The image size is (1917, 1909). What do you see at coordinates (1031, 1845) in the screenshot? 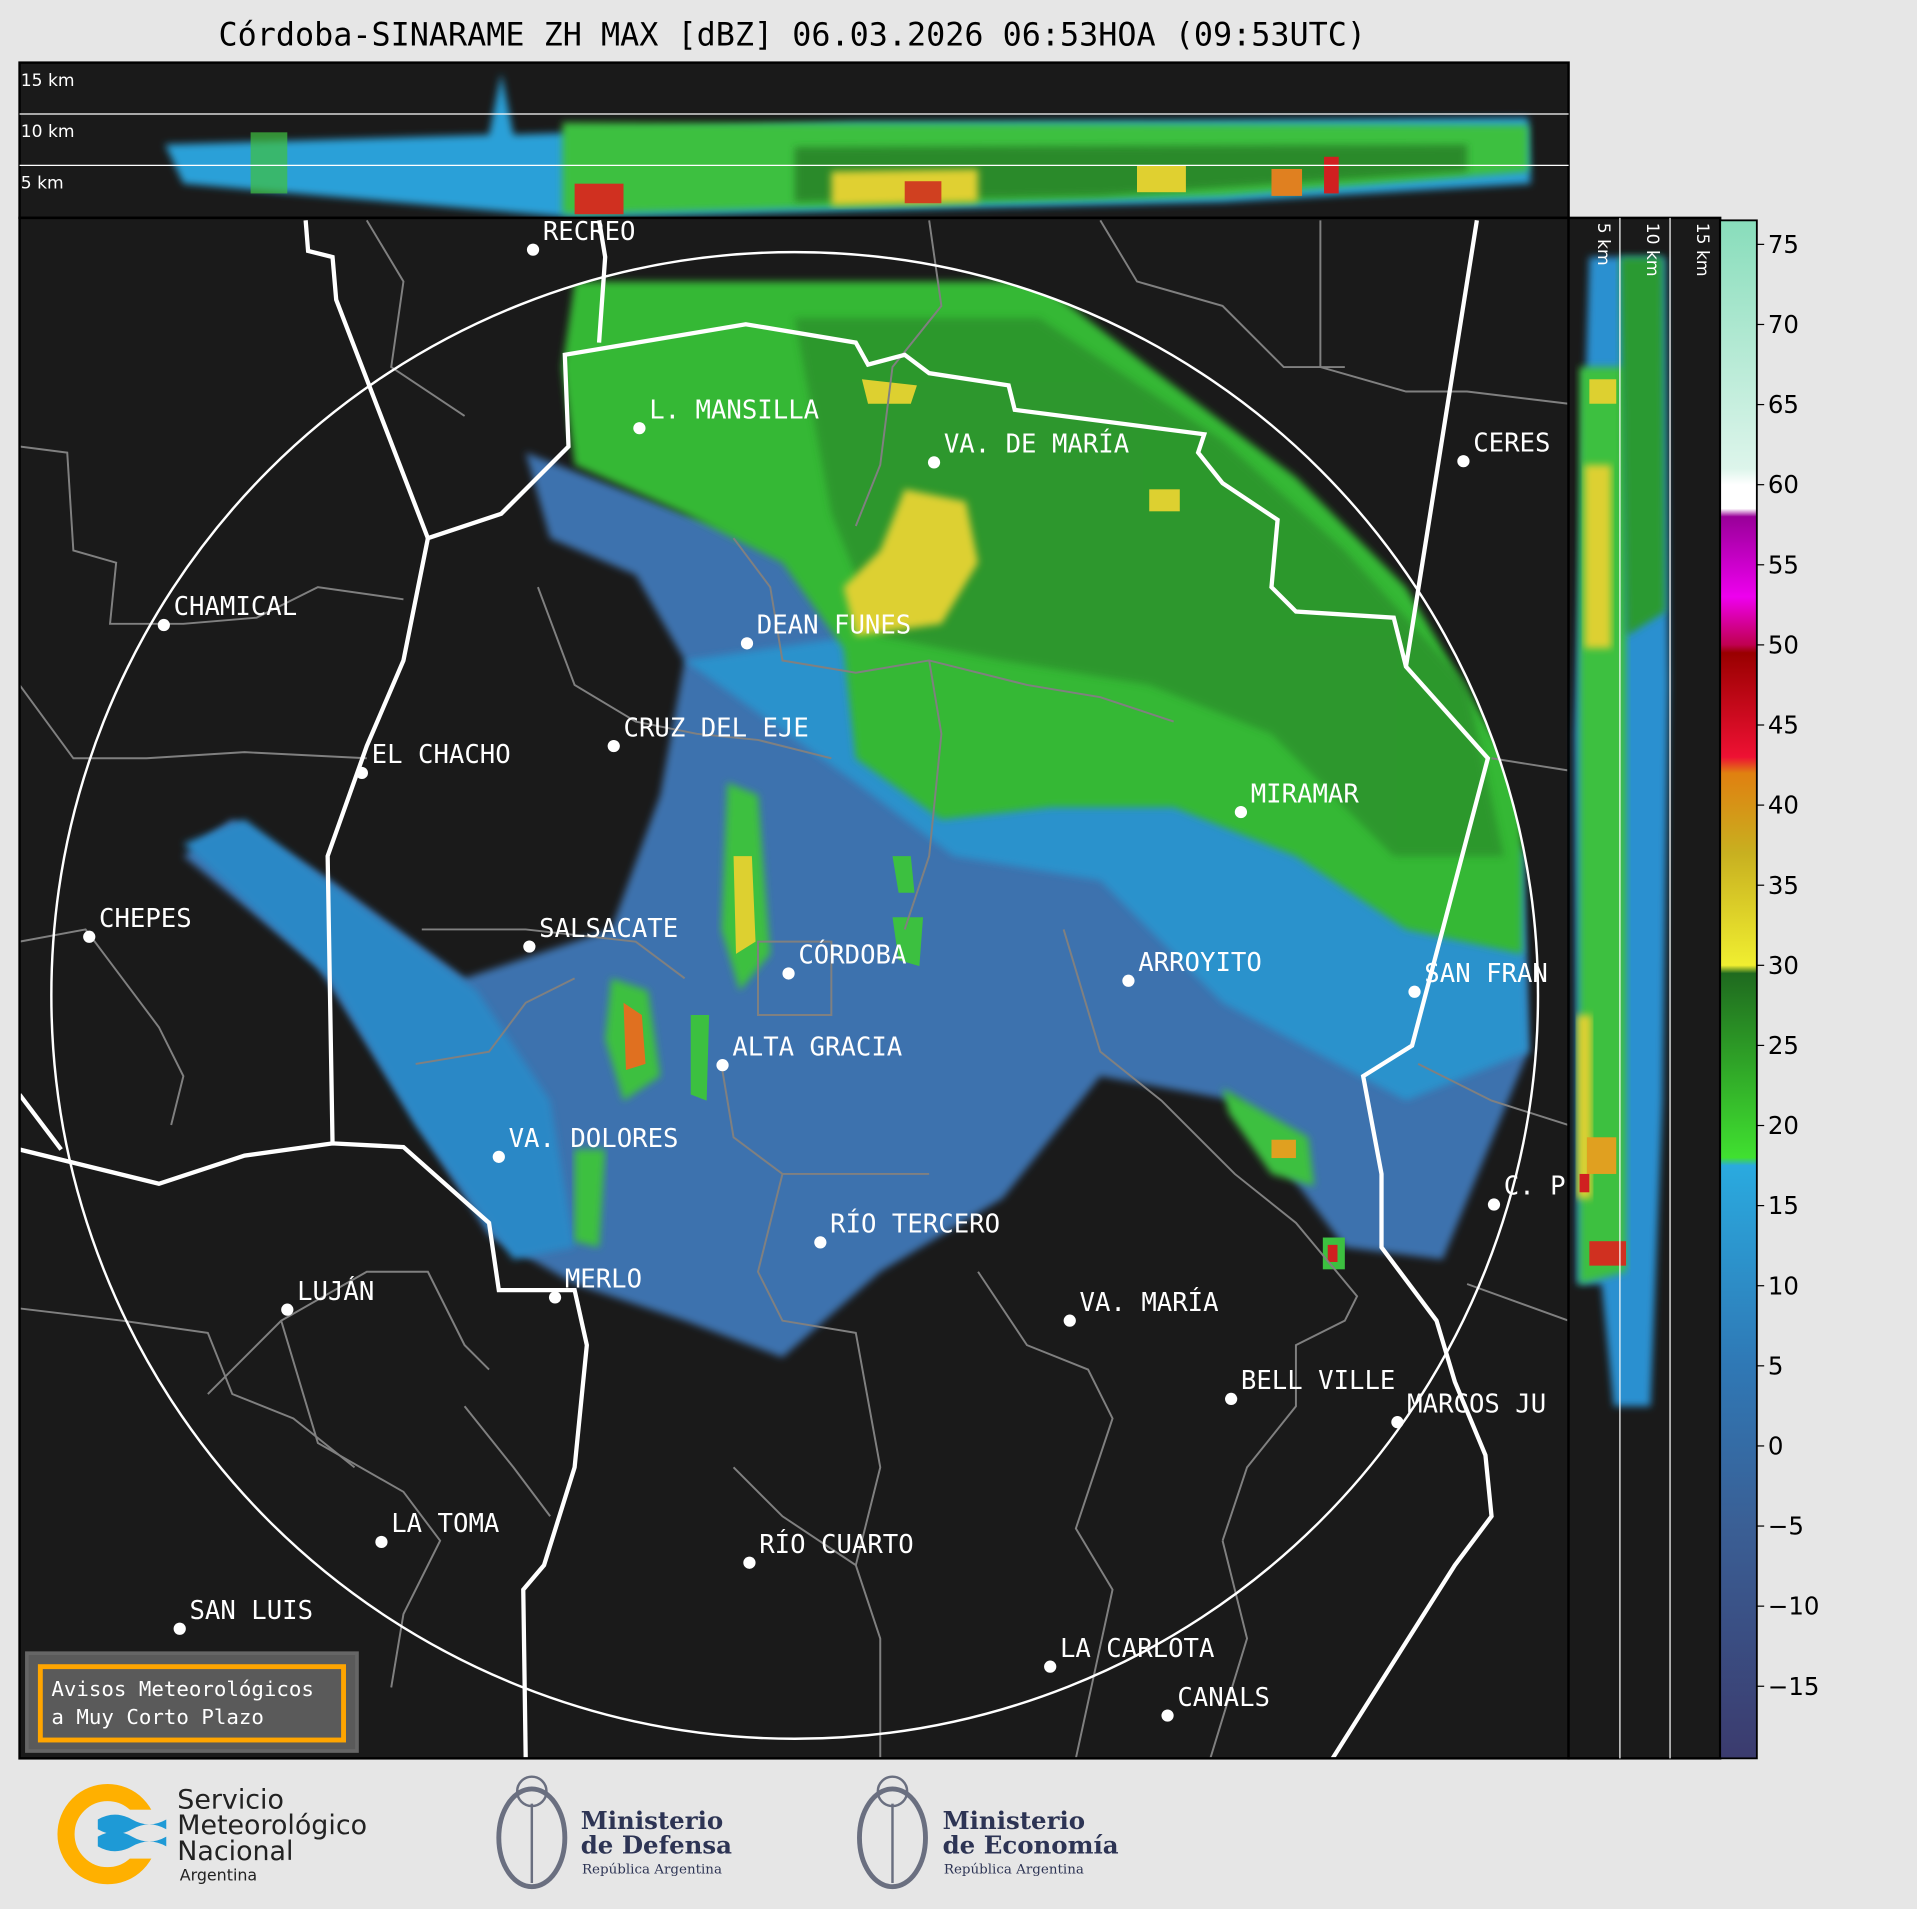
I see `economia-line2: de Economía` at bounding box center [1031, 1845].